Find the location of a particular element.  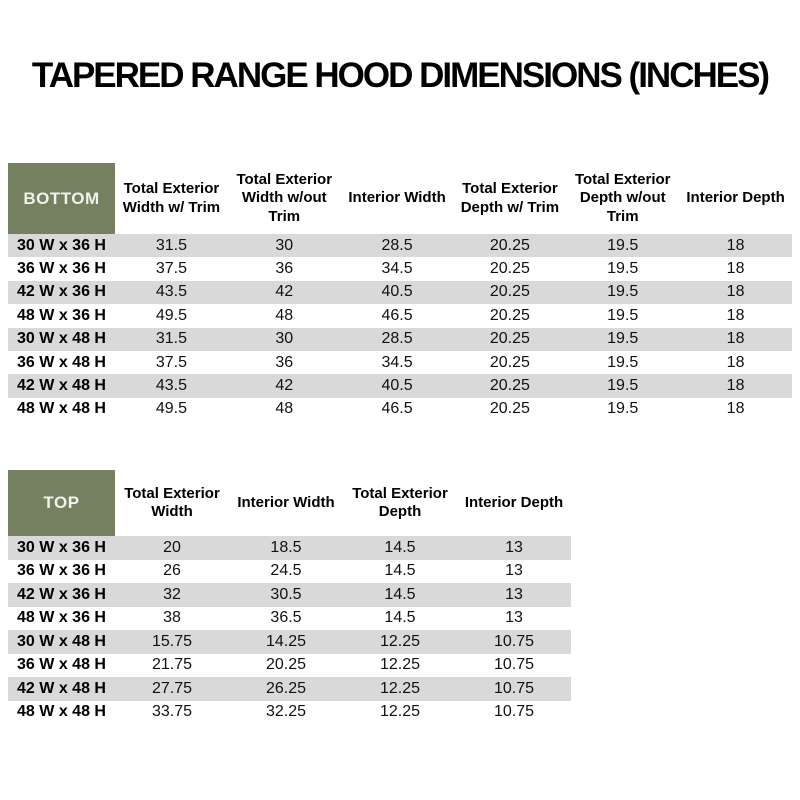

row-label: 30 W x 36 H is located at coordinates (61, 245).